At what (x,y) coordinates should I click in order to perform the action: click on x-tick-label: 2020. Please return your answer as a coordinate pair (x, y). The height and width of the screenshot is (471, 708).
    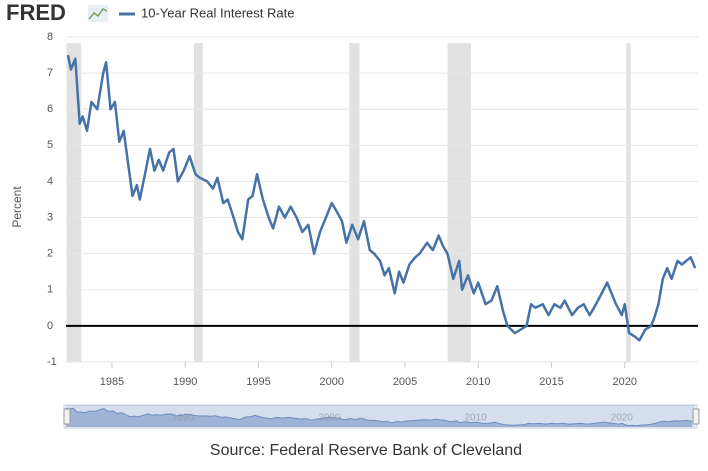
    Looking at the image, I should click on (625, 382).